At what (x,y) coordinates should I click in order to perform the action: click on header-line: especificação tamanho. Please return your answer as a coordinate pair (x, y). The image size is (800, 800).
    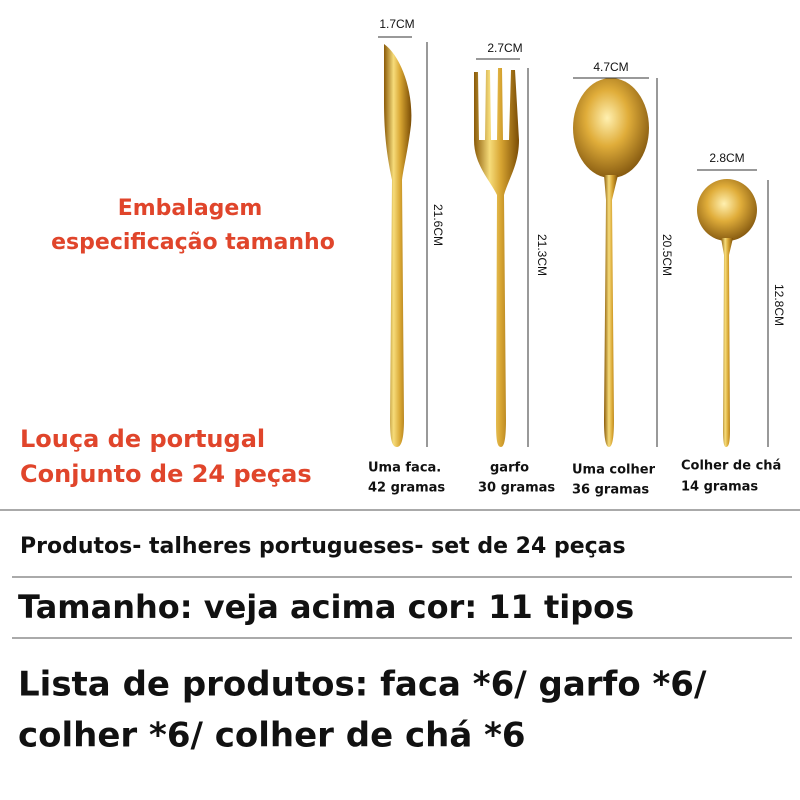
    Looking at the image, I should click on (193, 242).